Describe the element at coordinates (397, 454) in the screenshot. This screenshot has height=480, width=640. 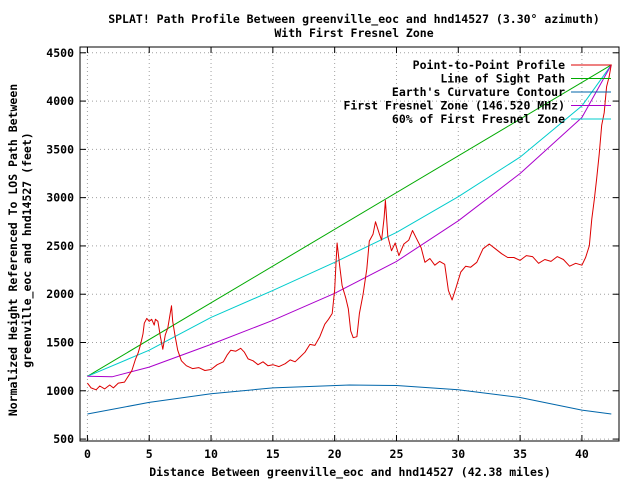
I see `x-tick-label: 25` at that location.